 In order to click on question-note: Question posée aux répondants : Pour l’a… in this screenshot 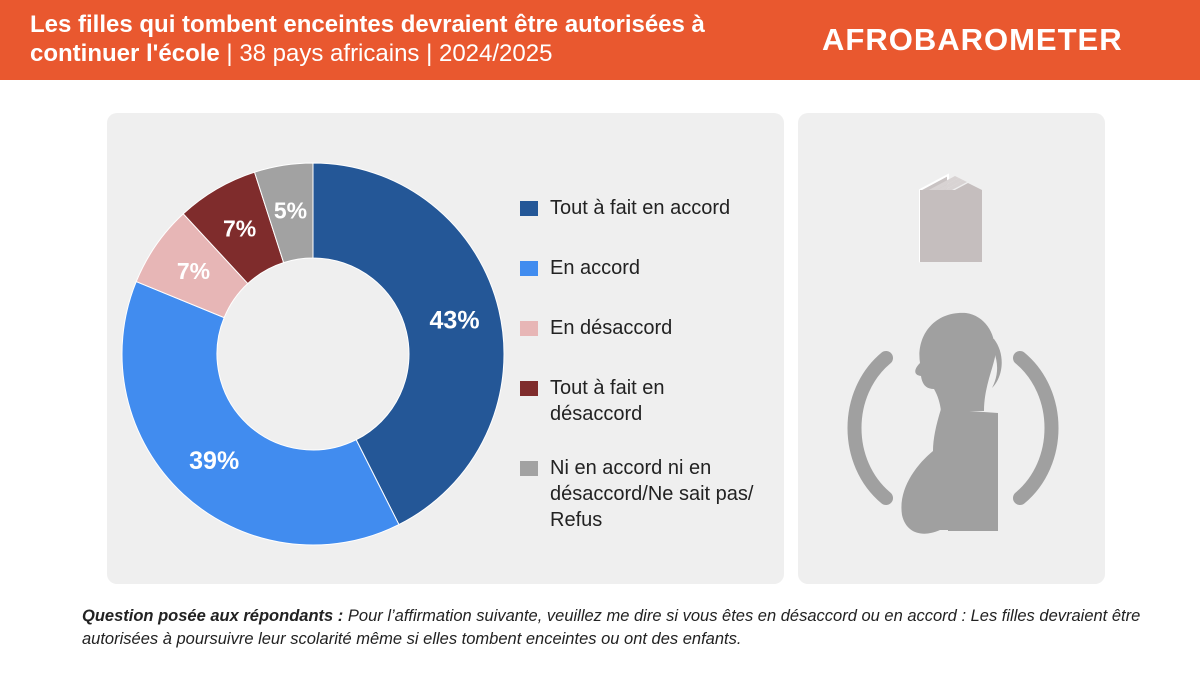, I will do `click(622, 628)`.